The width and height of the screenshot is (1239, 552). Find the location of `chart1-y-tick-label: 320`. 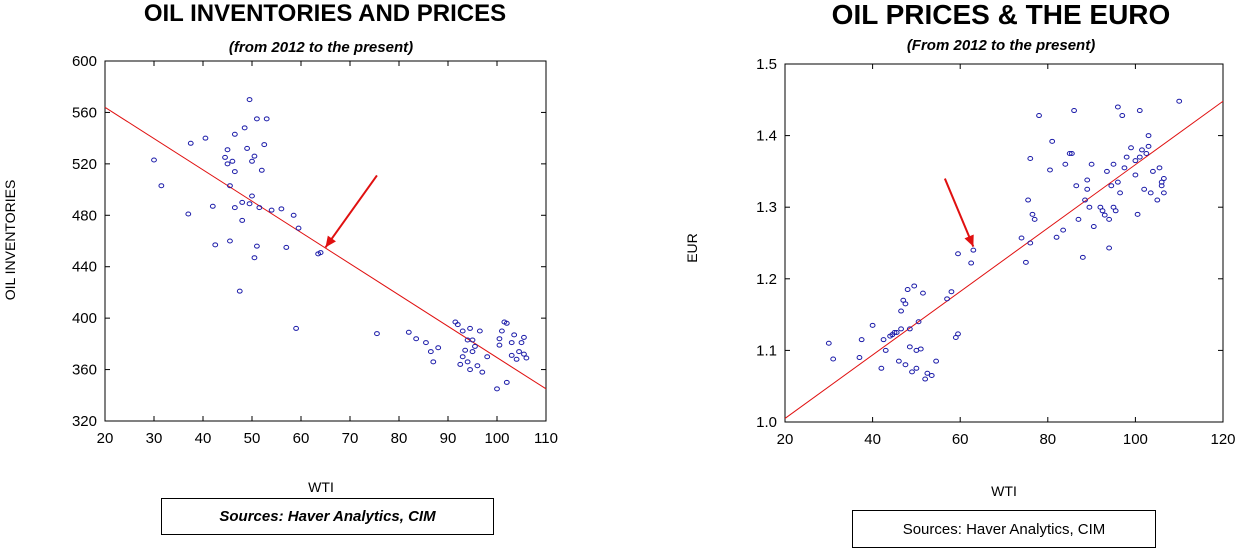

chart1-y-tick-label: 320 is located at coordinates (84, 421).